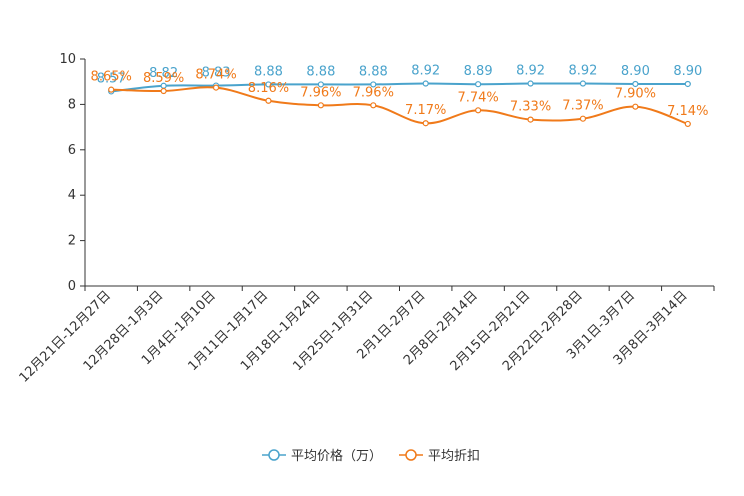  I want to click on legend-item-1: 平均折扣, so click(439, 456).